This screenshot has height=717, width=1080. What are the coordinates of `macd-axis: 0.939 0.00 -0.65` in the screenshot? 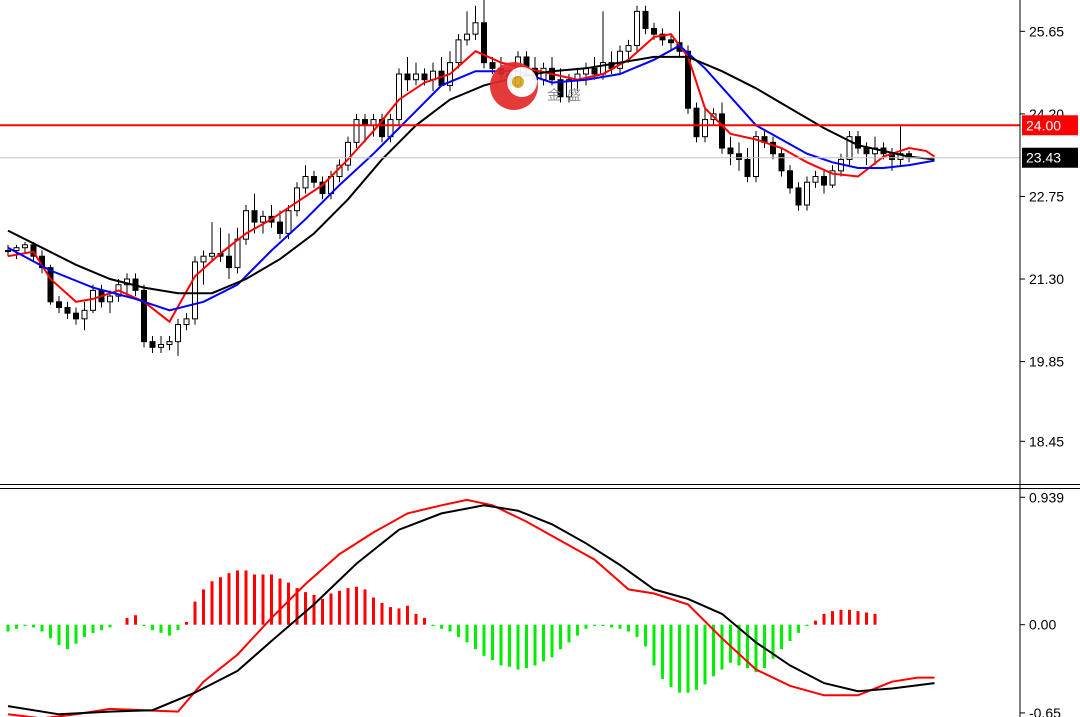 It's located at (1042, 603).